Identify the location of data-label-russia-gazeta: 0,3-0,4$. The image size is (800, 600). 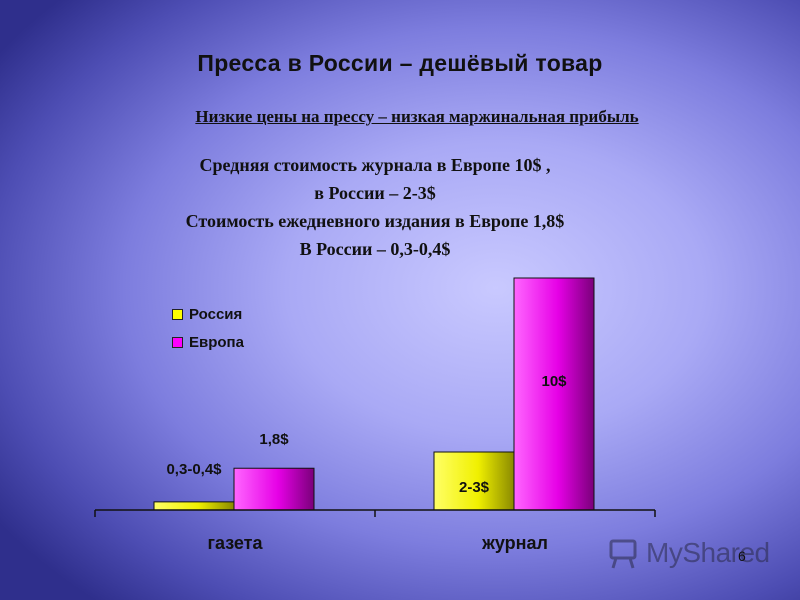
(194, 469).